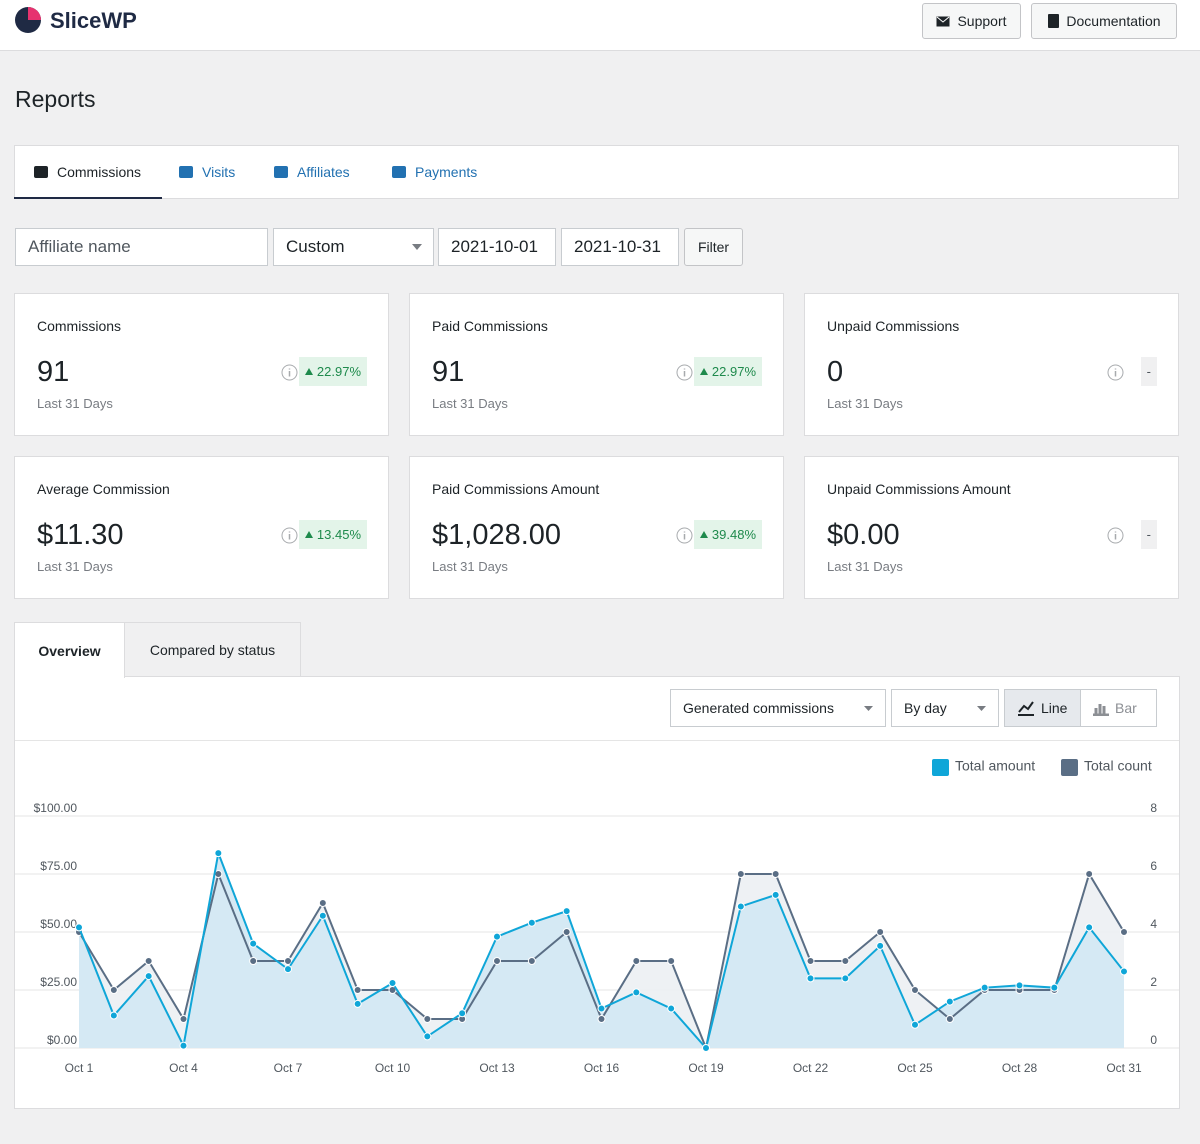 The image size is (1200, 1144). What do you see at coordinates (332, 371) in the screenshot?
I see `change-badge: 22.97%` at bounding box center [332, 371].